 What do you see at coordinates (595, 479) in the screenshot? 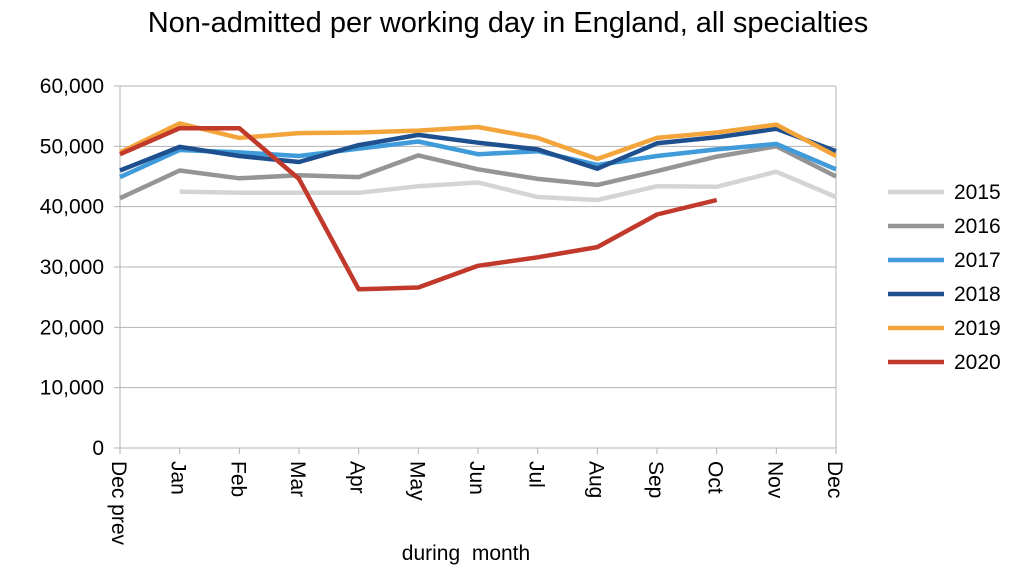
I see `x-tick-label: Aug` at bounding box center [595, 479].